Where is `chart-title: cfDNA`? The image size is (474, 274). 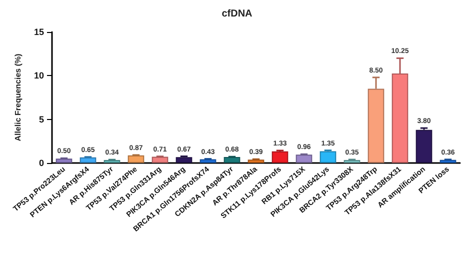 chart-title: cfDNA is located at coordinates (237, 14).